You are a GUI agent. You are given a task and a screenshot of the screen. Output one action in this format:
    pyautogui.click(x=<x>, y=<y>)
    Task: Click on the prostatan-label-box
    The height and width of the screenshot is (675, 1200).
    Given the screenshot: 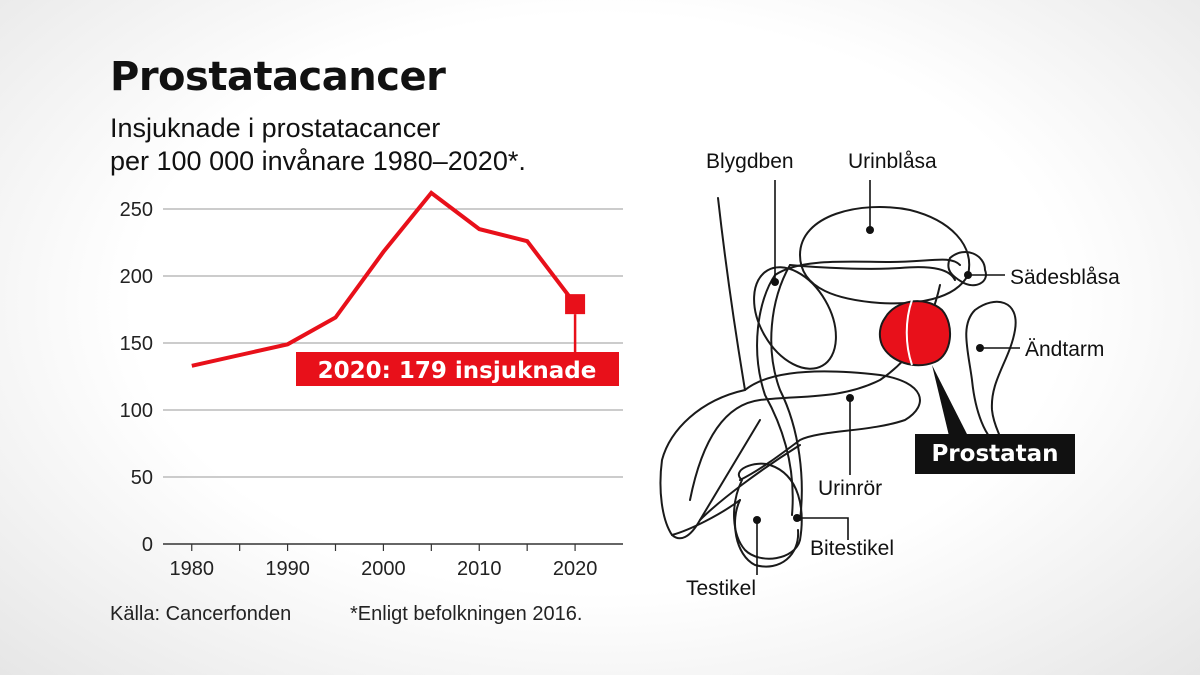 What is the action you would take?
    pyautogui.click(x=995, y=454)
    